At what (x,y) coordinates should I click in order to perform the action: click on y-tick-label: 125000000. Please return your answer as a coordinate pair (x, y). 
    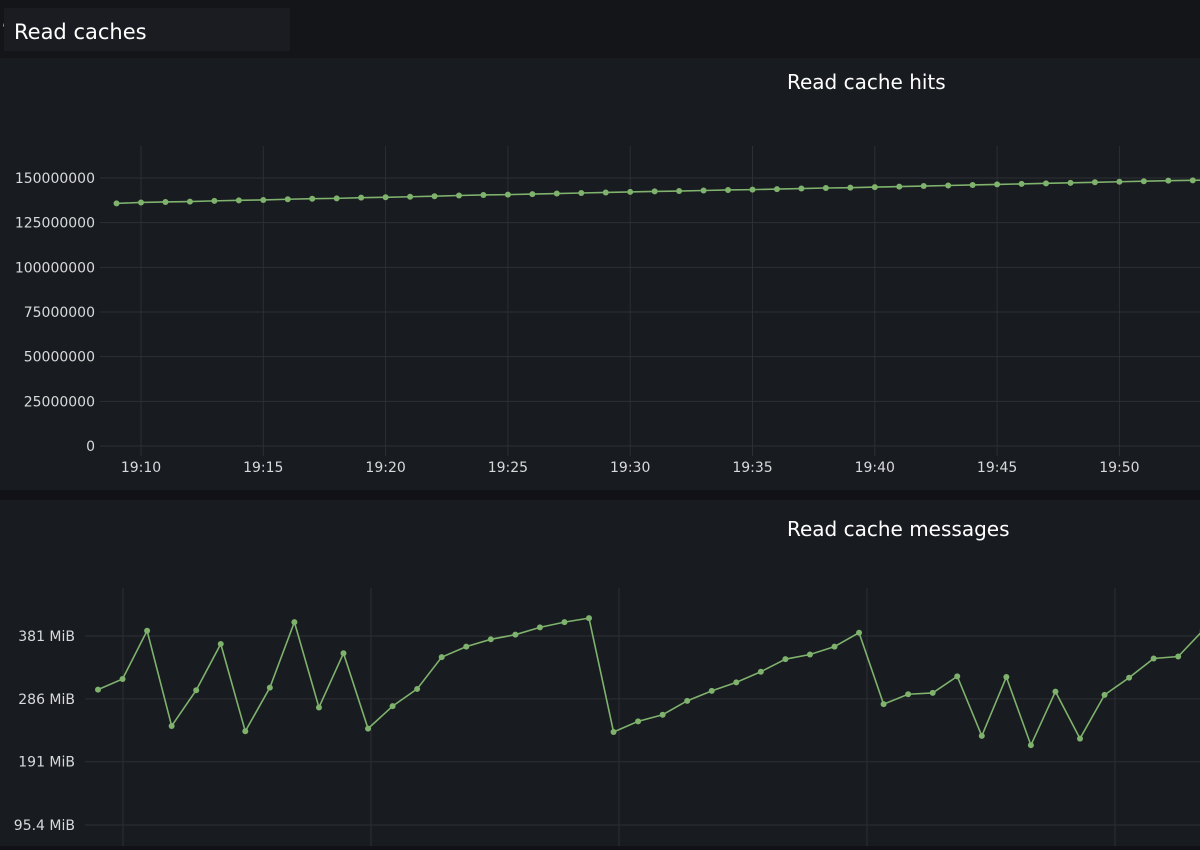
    Looking at the image, I should click on (55, 224).